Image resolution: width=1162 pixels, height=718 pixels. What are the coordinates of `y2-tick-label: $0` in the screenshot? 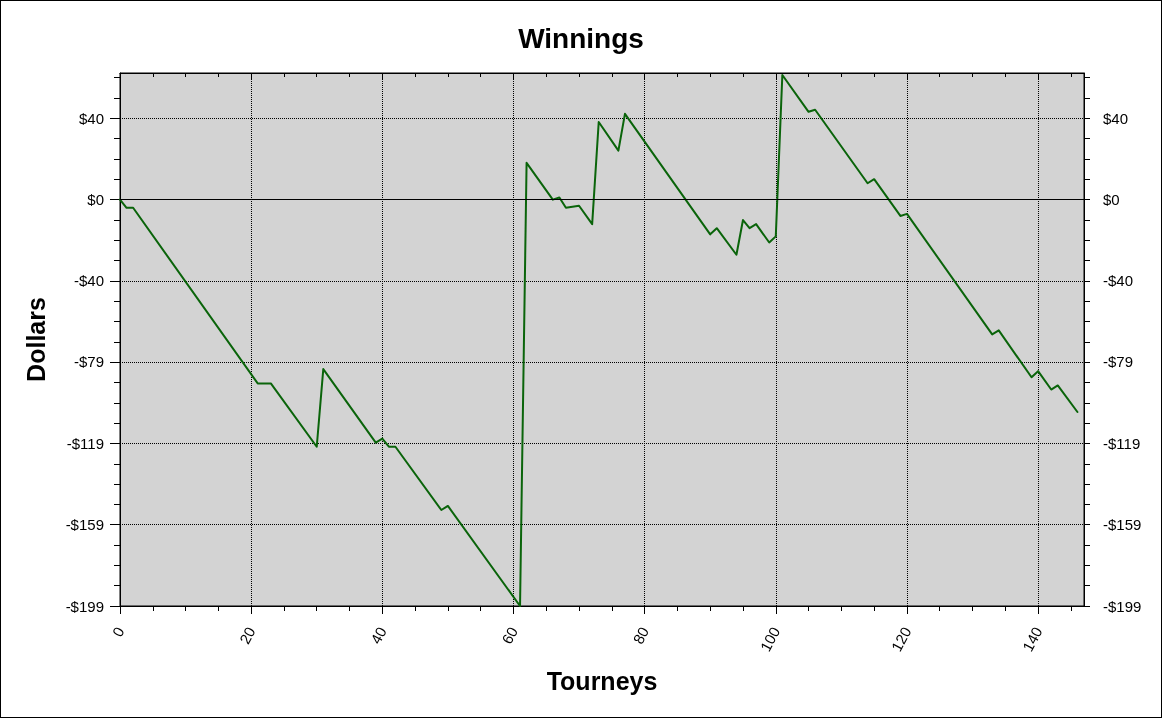 It's located at (1111, 200).